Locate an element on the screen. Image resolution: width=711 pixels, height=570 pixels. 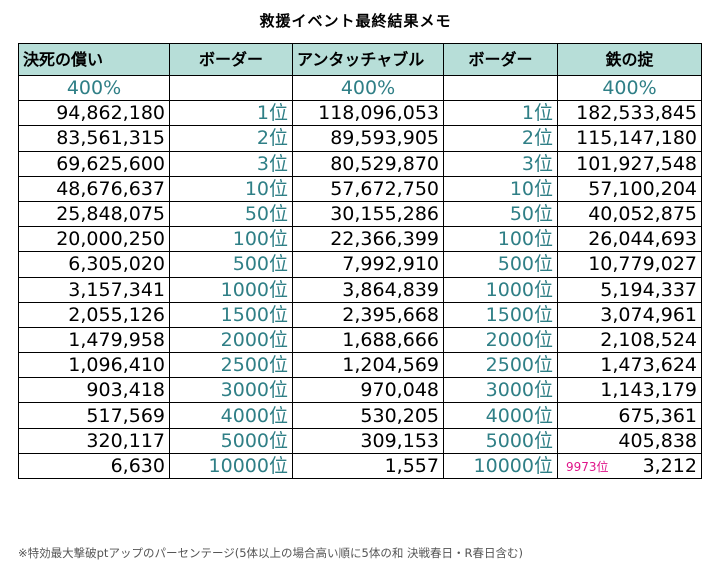
table-row: 69,625,600 3位 80,529,870 3位 101,927,548 is located at coordinates (360, 163).